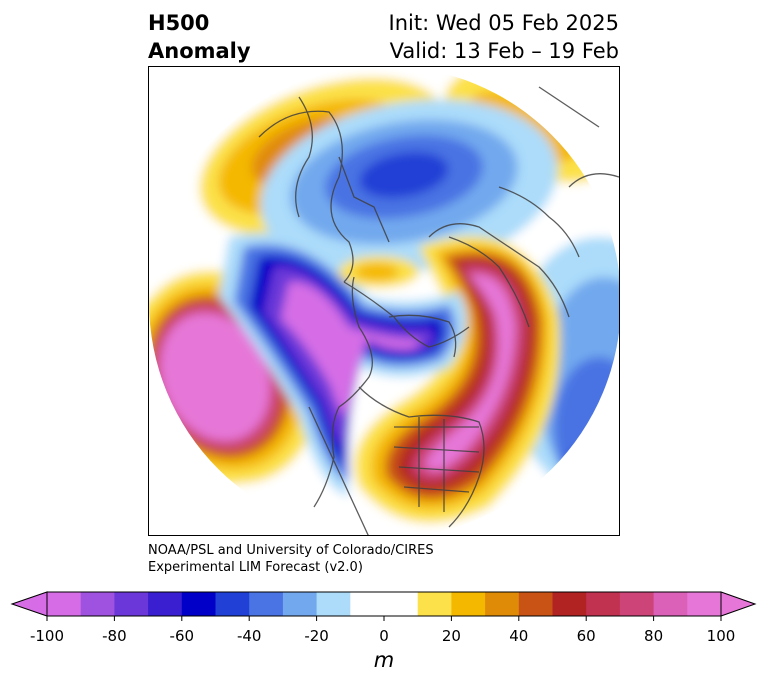 The width and height of the screenshot is (768, 686). What do you see at coordinates (343, 365) in the screenshot?
I see `trough-central` at bounding box center [343, 365].